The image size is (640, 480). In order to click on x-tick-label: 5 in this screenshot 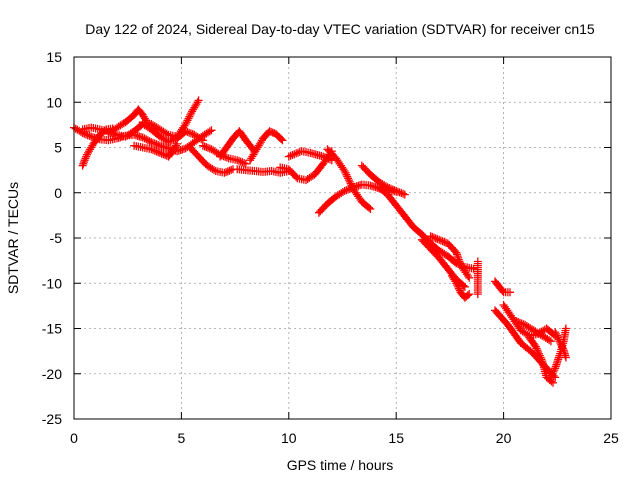, I will do `click(182, 438)`.